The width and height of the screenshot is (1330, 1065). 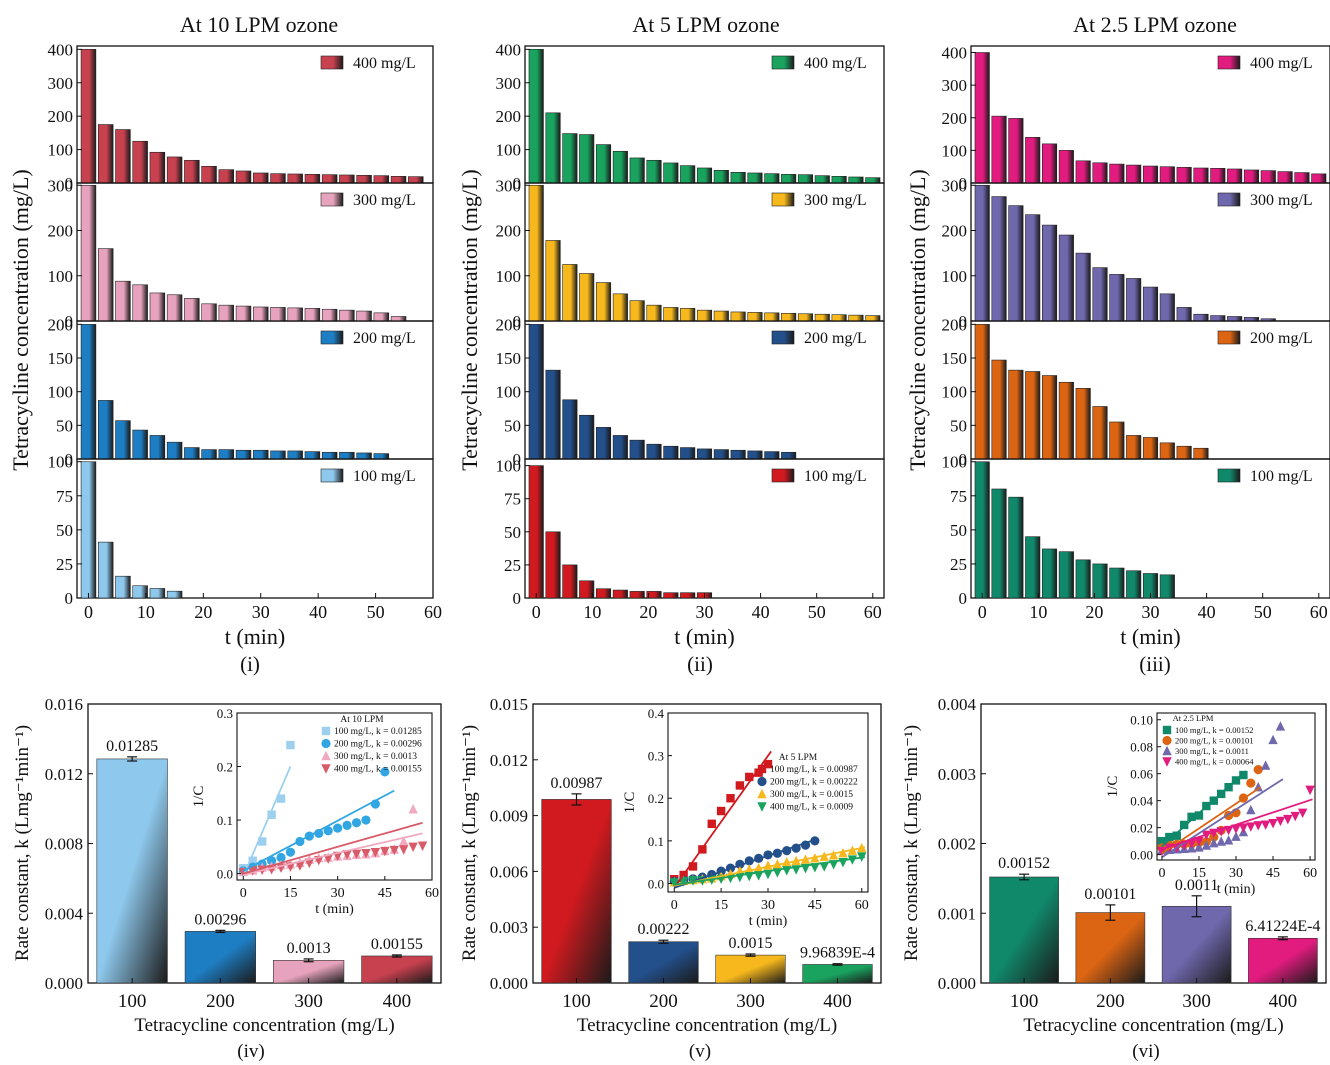 I want to click on x-axis-label: Tetracycline concentration (mg/L), so click(x=707, y=1025).